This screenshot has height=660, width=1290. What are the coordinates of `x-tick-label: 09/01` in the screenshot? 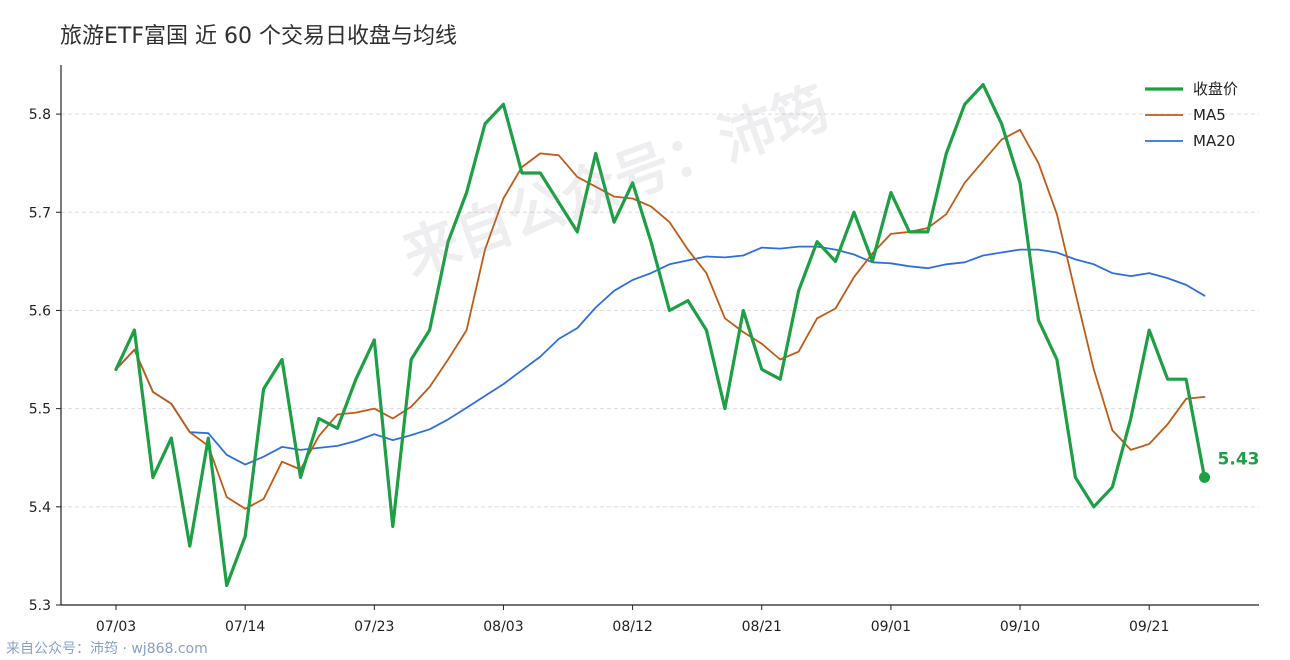 It's located at (891, 627).